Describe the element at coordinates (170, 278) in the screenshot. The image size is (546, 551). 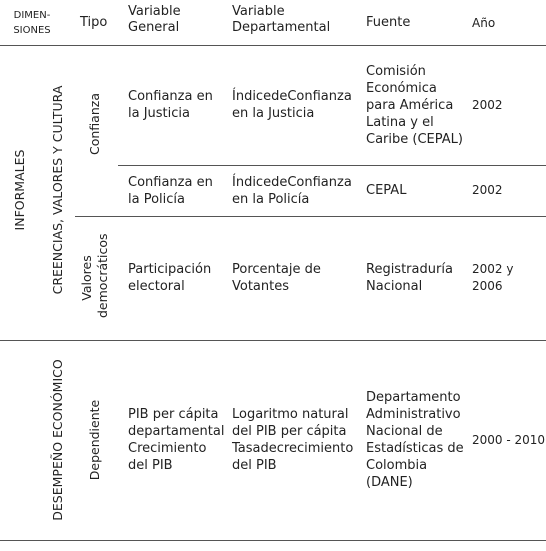
I see `table-cell: Participación electoral` at that location.